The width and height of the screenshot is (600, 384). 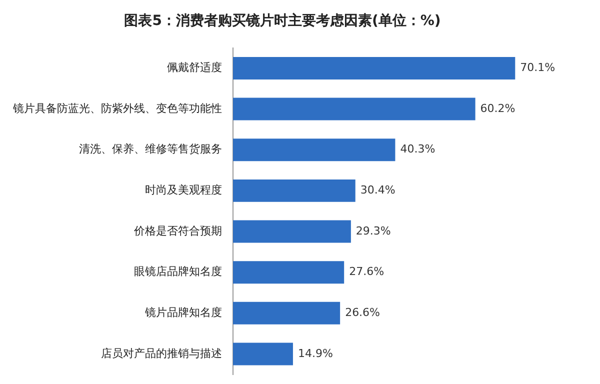 I want to click on y-tick-label: 时尚及美观程度, so click(x=183, y=190).